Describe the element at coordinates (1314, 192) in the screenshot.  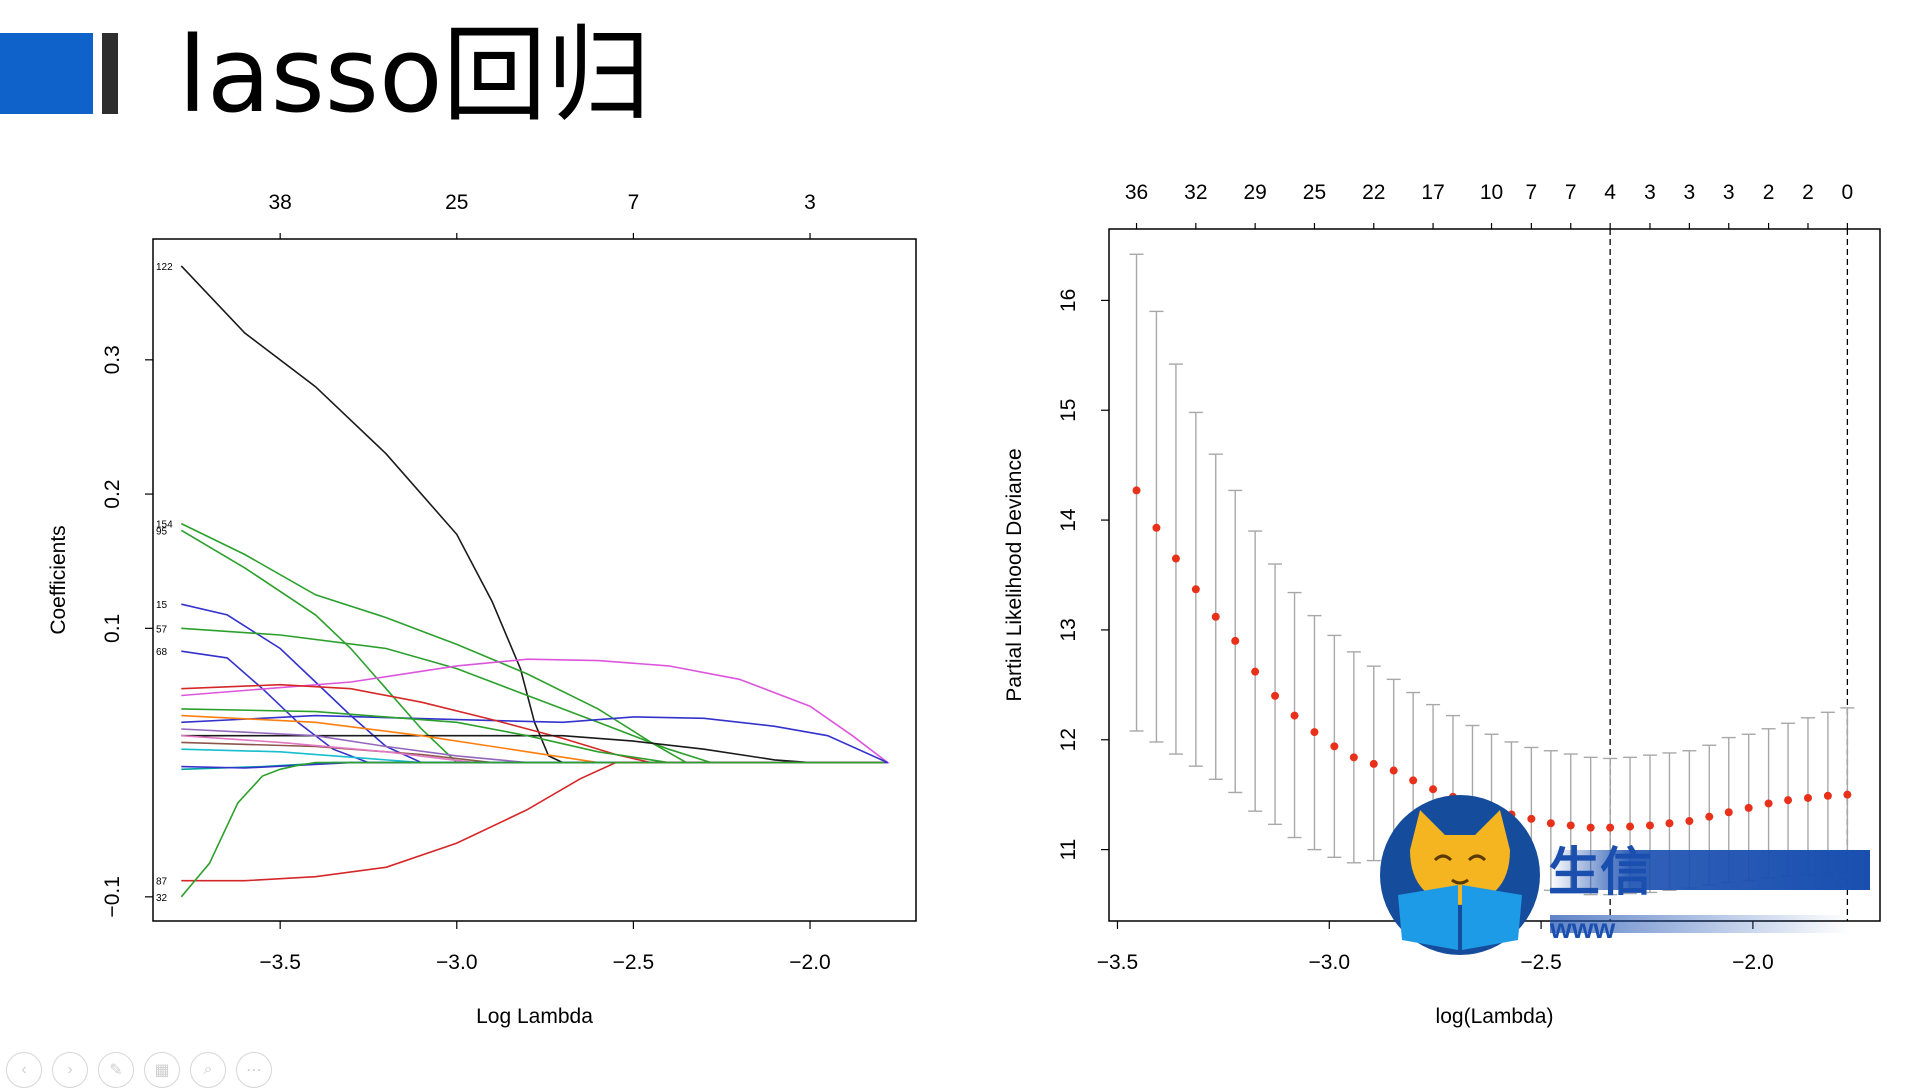
I see `right-top-tick-label: 25` at that location.